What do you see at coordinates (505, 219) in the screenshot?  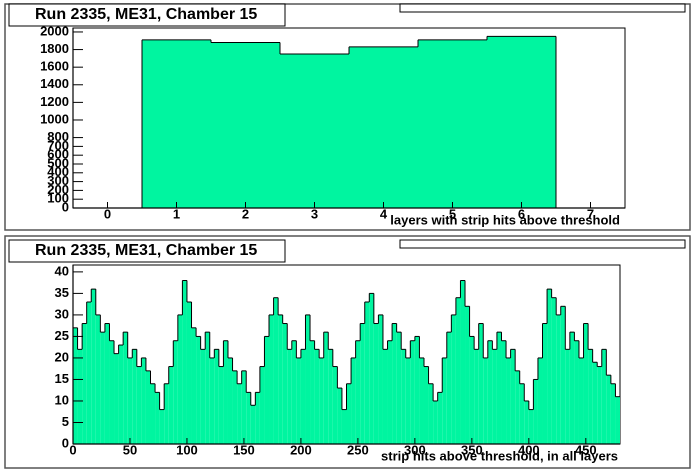 I see `x-axis-label: layers with strip hits above threshold` at bounding box center [505, 219].